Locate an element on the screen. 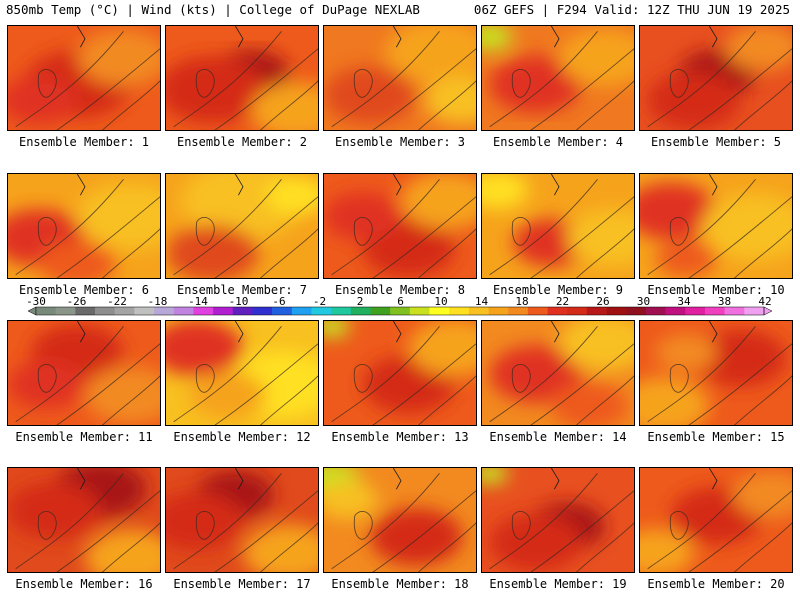  ensemble-member-label: Ensemble Member: 1 is located at coordinates (84, 142).